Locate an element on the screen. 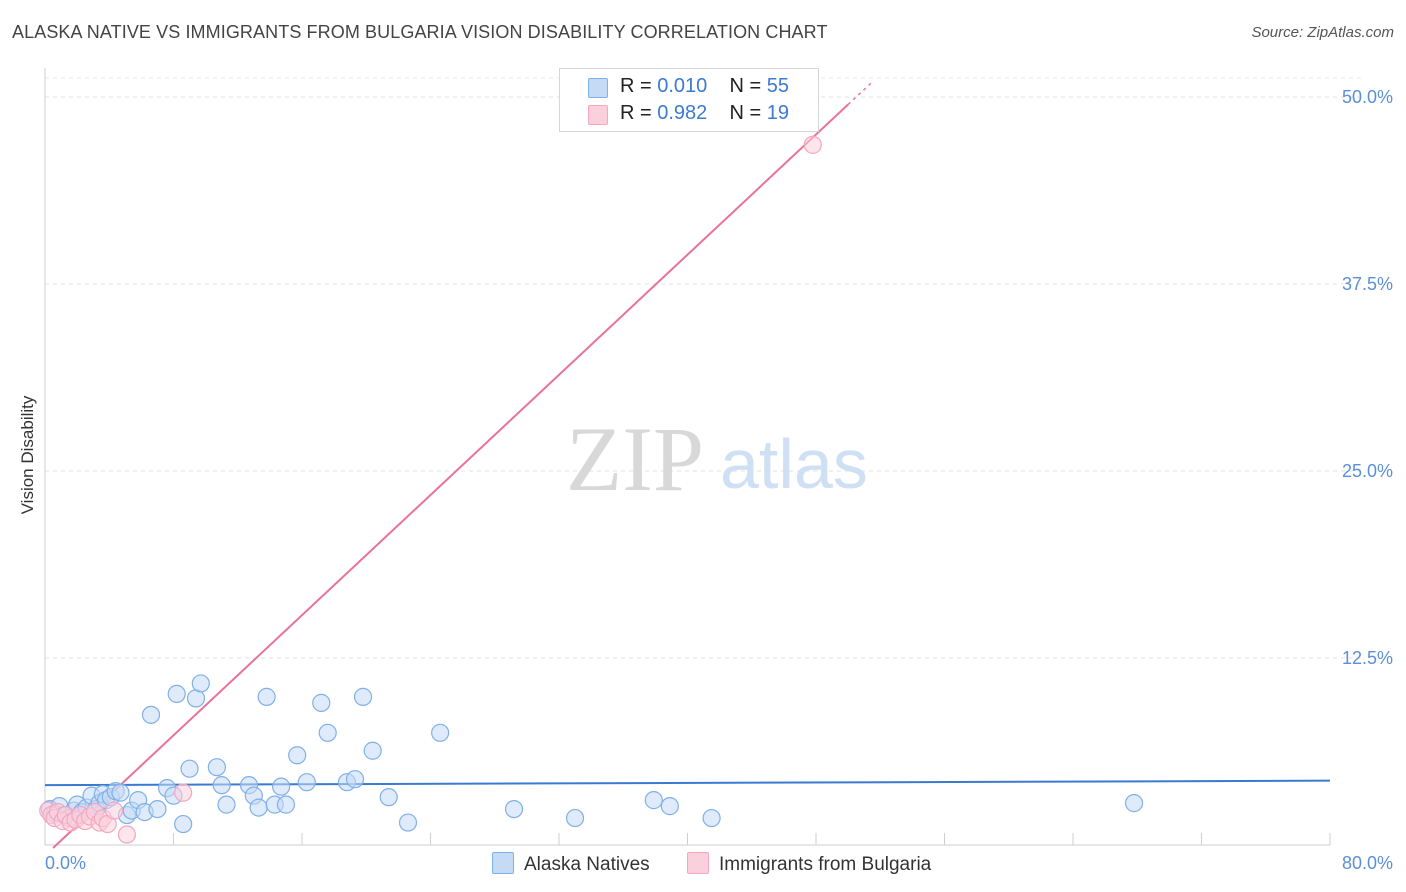  watermark-atlas: atlas is located at coordinates (794, 464).